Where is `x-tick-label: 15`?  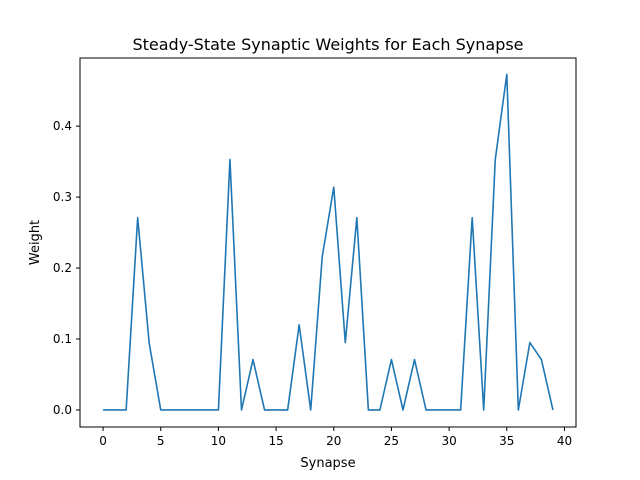 x-tick-label: 15 is located at coordinates (275, 441).